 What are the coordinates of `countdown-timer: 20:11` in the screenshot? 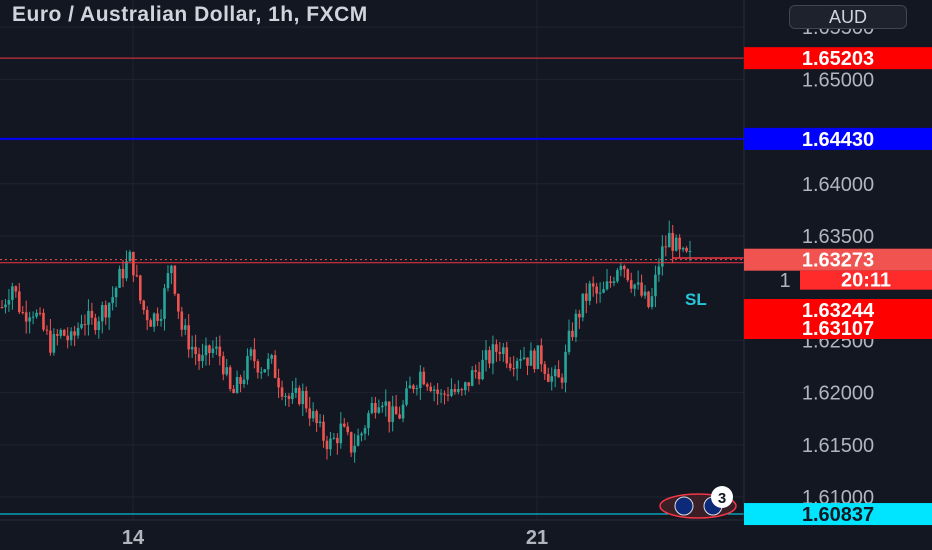 It's located at (866, 281).